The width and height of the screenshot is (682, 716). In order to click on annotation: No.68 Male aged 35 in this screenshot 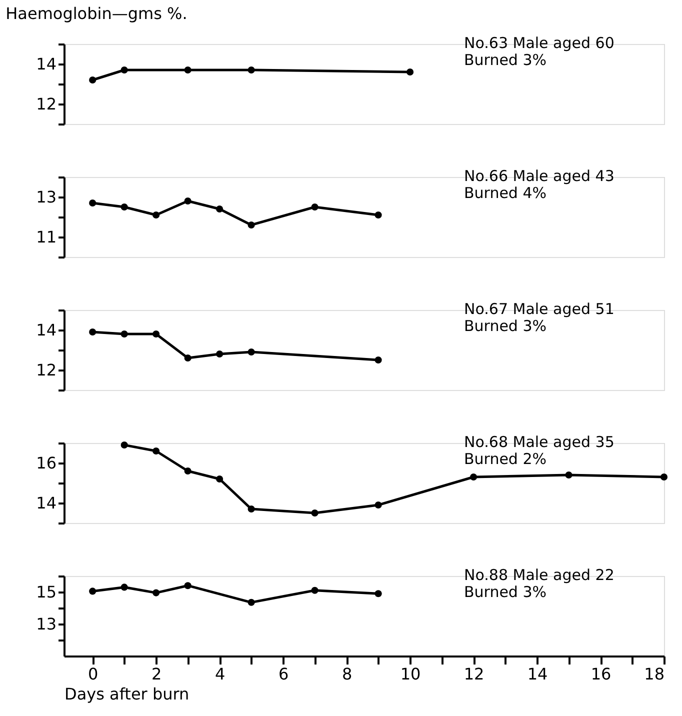, I will do `click(539, 442)`.